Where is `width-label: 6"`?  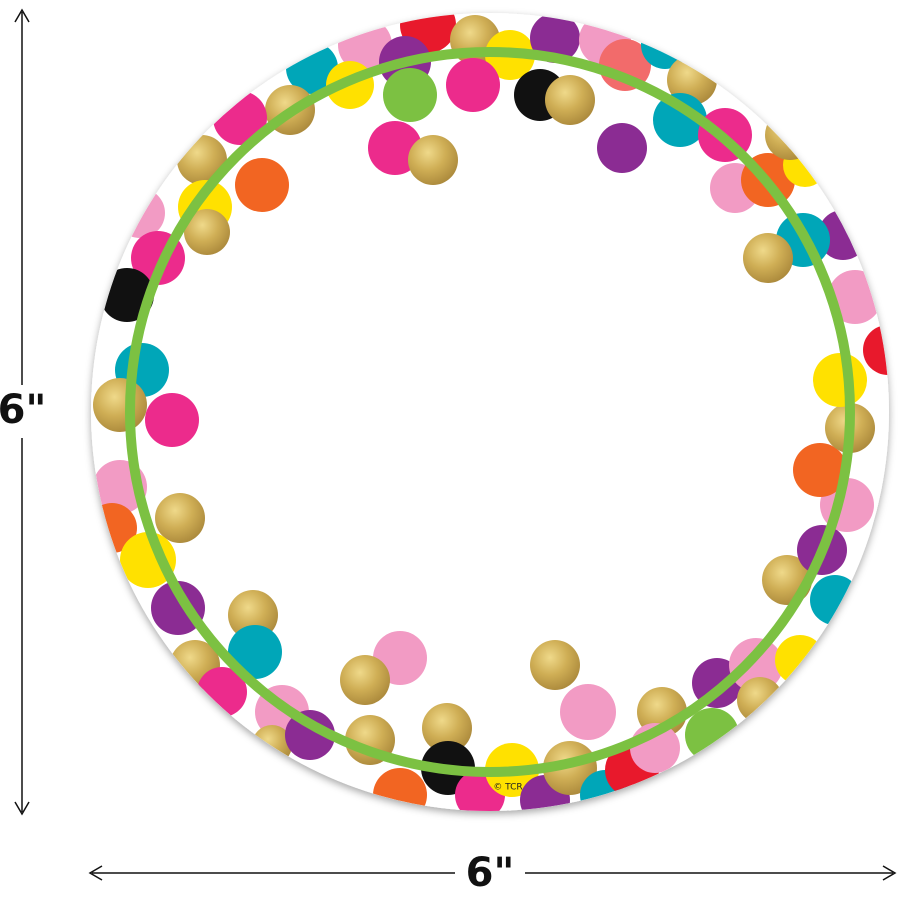 width-label: 6" is located at coordinates (490, 873).